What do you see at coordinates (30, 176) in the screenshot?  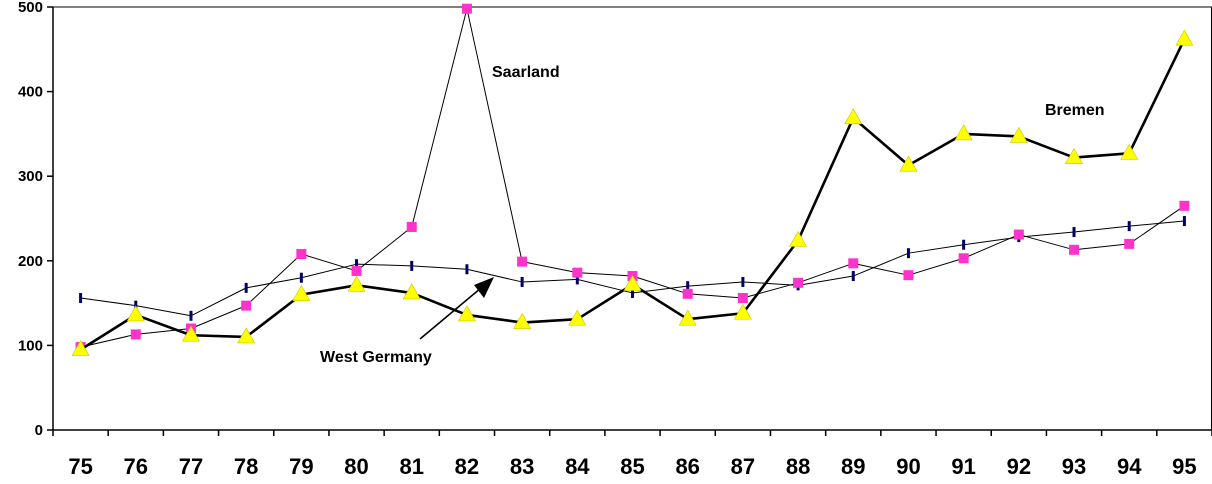 I see `y-tick-label: 300` at bounding box center [30, 176].